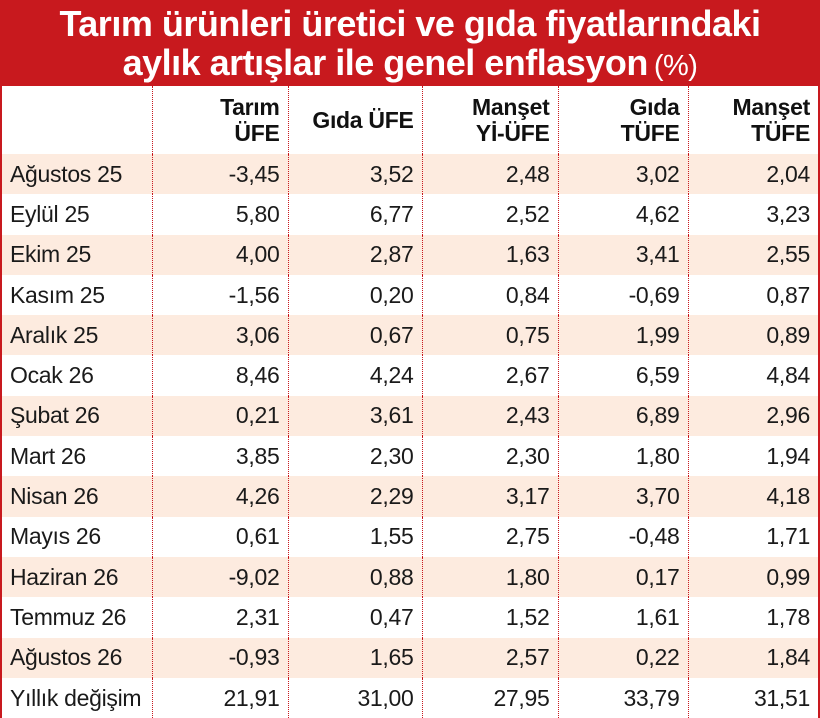  What do you see at coordinates (752, 375) in the screenshot?
I see `value-cell: 4,84` at bounding box center [752, 375].